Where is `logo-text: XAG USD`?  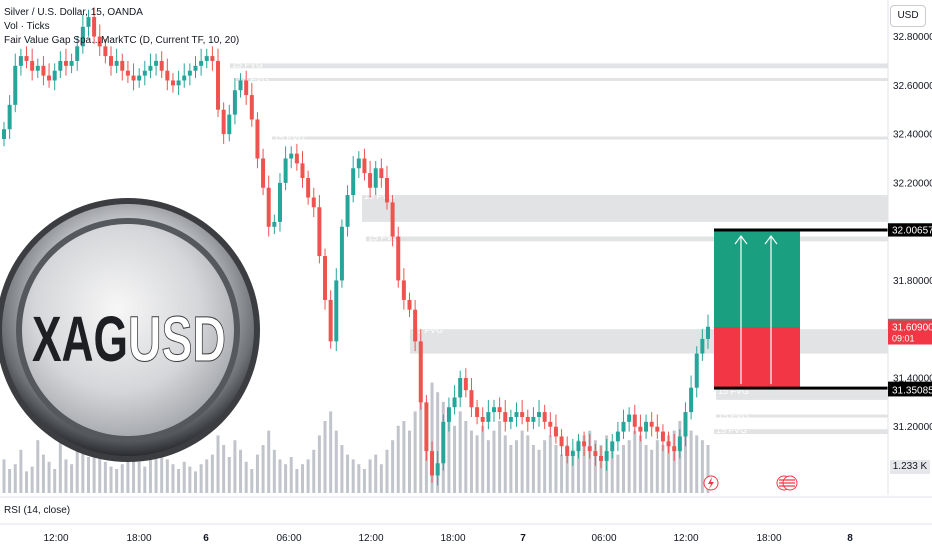 logo-text: XAG USD is located at coordinates (129, 339).